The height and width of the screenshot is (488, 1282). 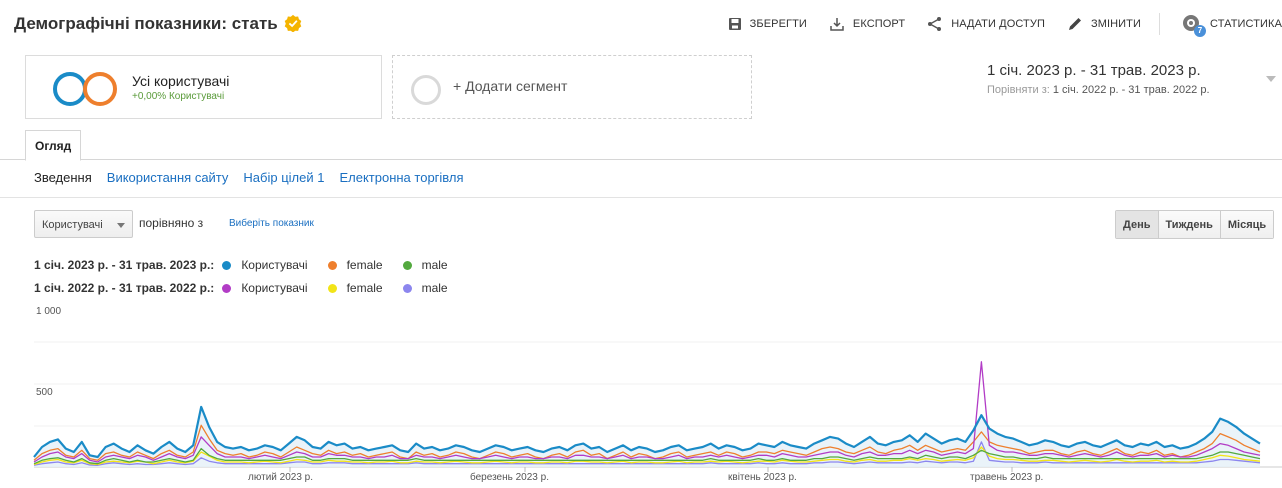 I want to click on series-line-male-2022, so click(x=647, y=453).